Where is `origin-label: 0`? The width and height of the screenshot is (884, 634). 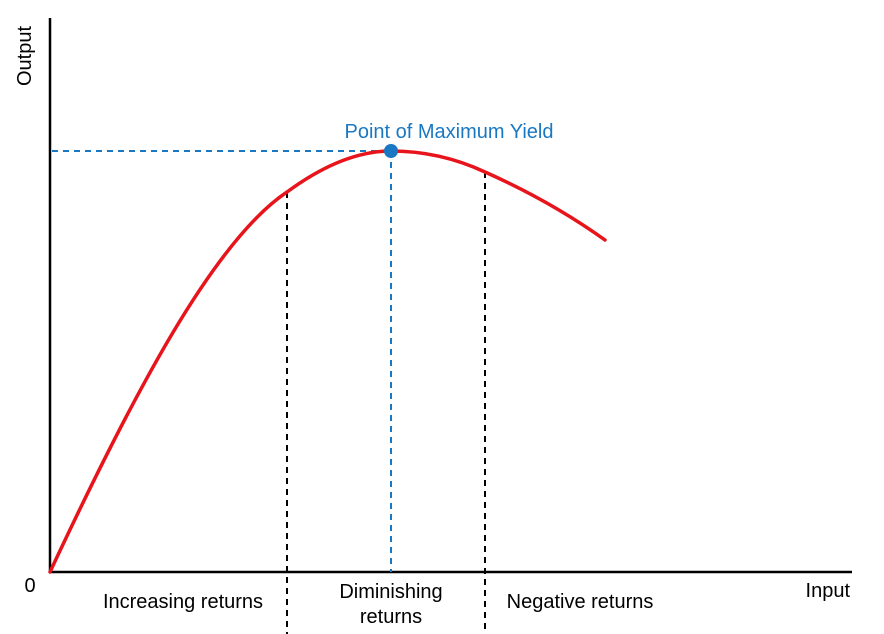 origin-label: 0 is located at coordinates (29, 586).